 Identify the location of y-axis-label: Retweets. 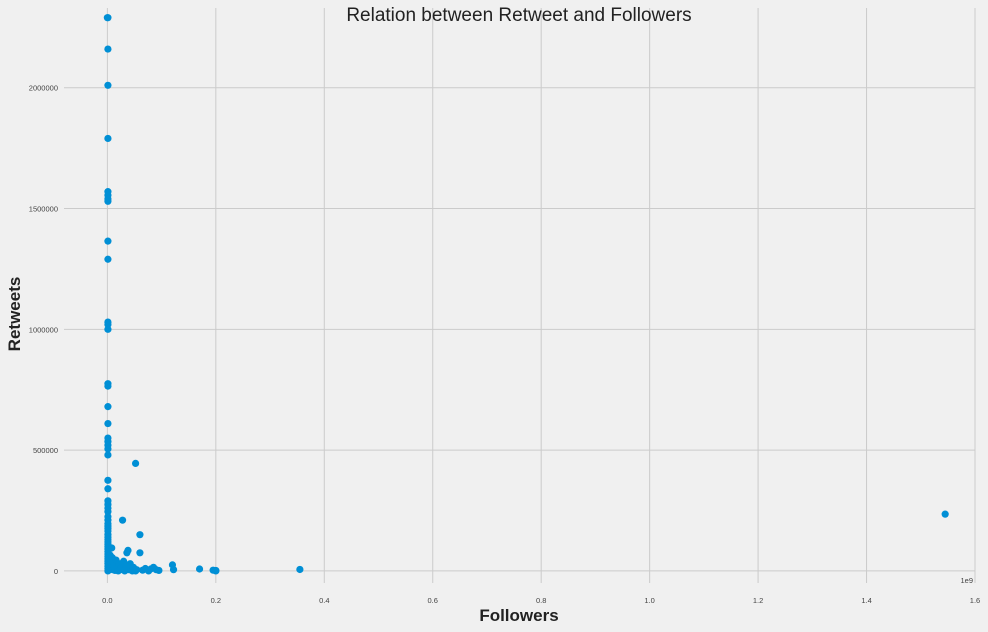
(14, 314).